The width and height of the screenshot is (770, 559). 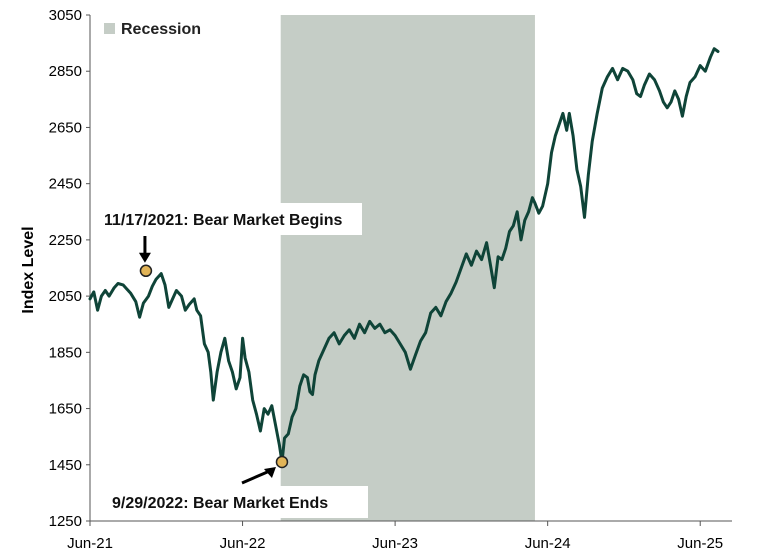 I want to click on y-tick-label: 1250, so click(x=65, y=521).